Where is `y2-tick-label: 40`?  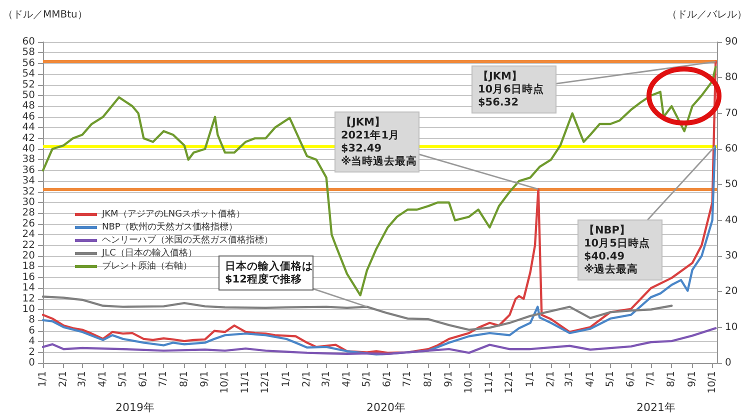 y2-tick-label: 40 is located at coordinates (731, 220).